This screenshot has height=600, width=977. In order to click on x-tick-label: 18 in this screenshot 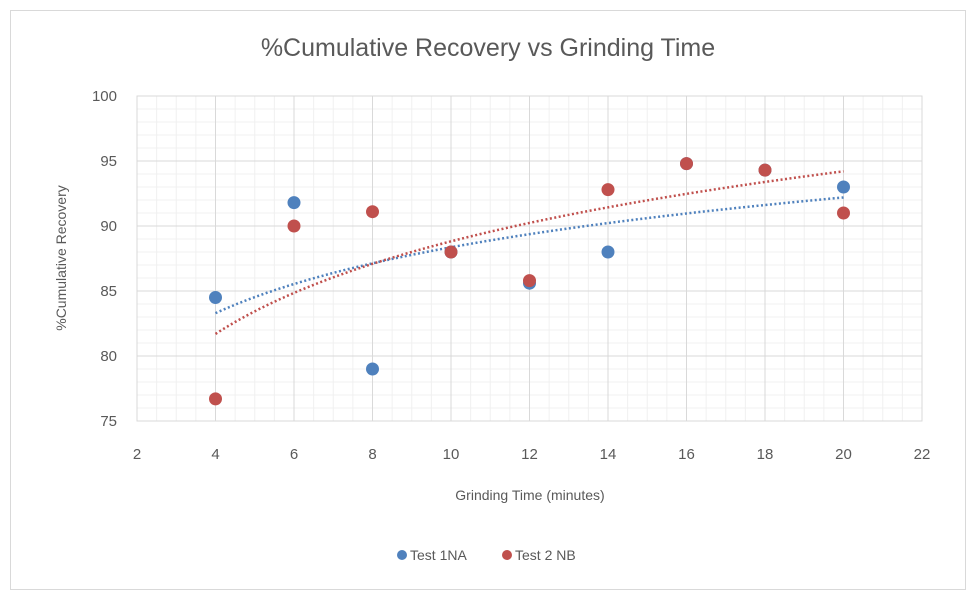, I will do `click(765, 454)`.